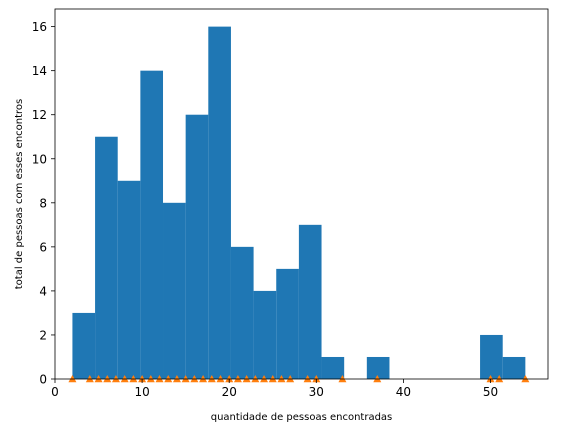  I want to click on x-tick-label: 0, so click(55, 392).